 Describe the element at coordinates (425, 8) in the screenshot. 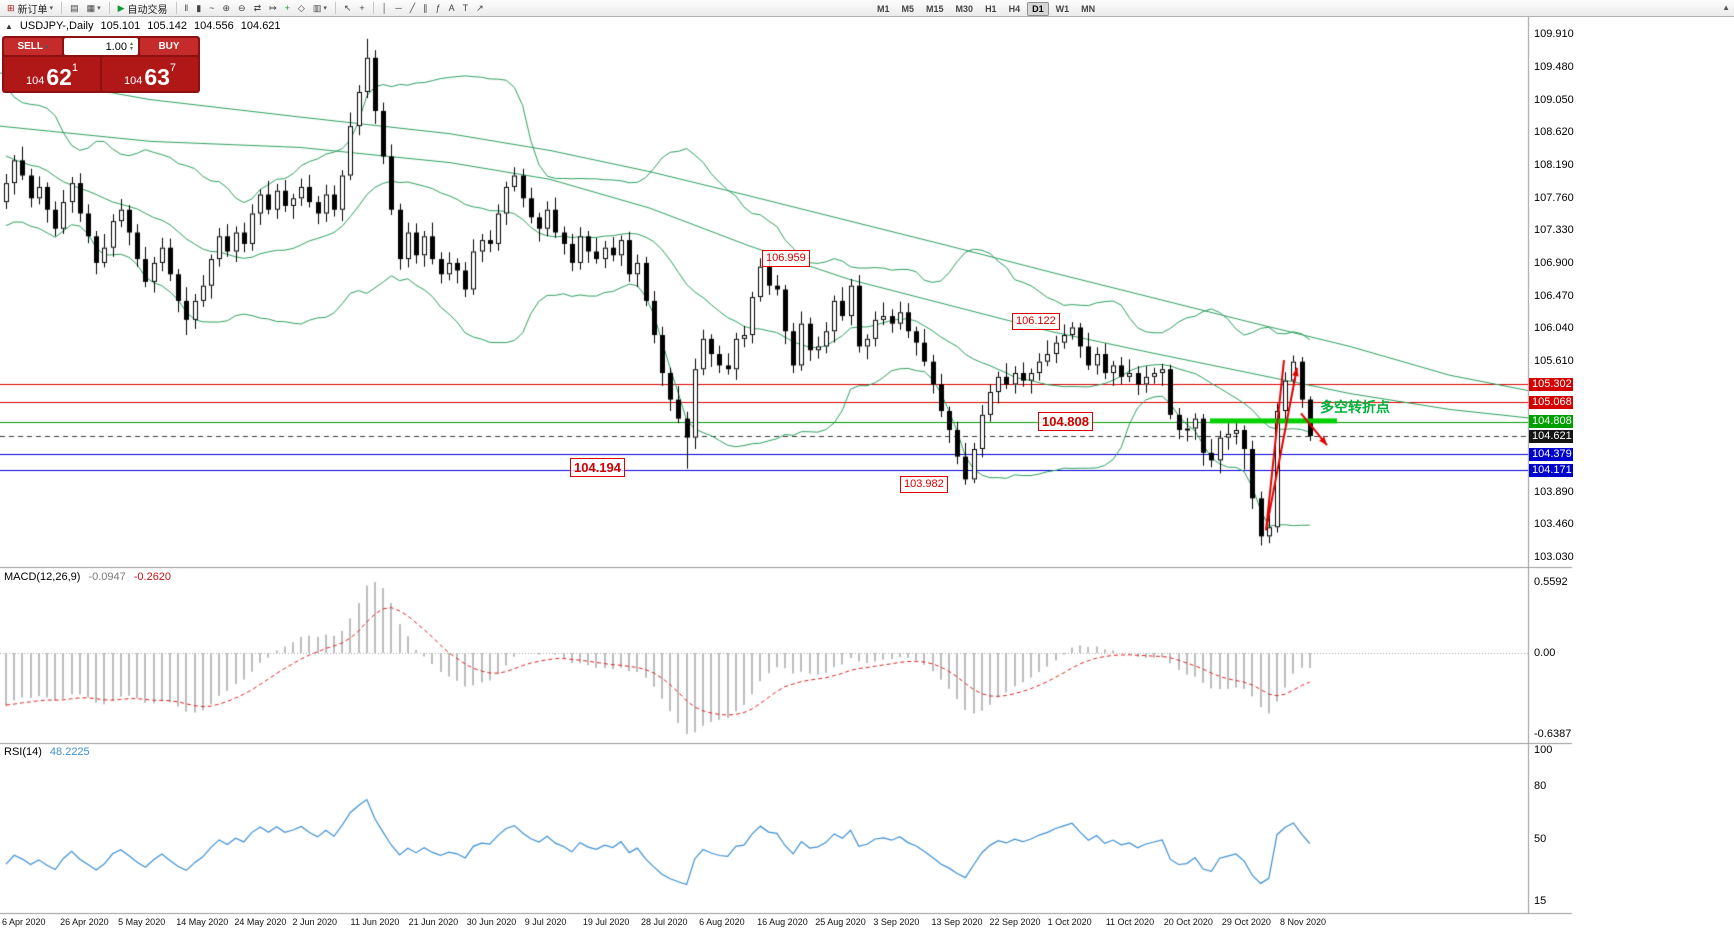

I see `channel-button: ∥` at that location.